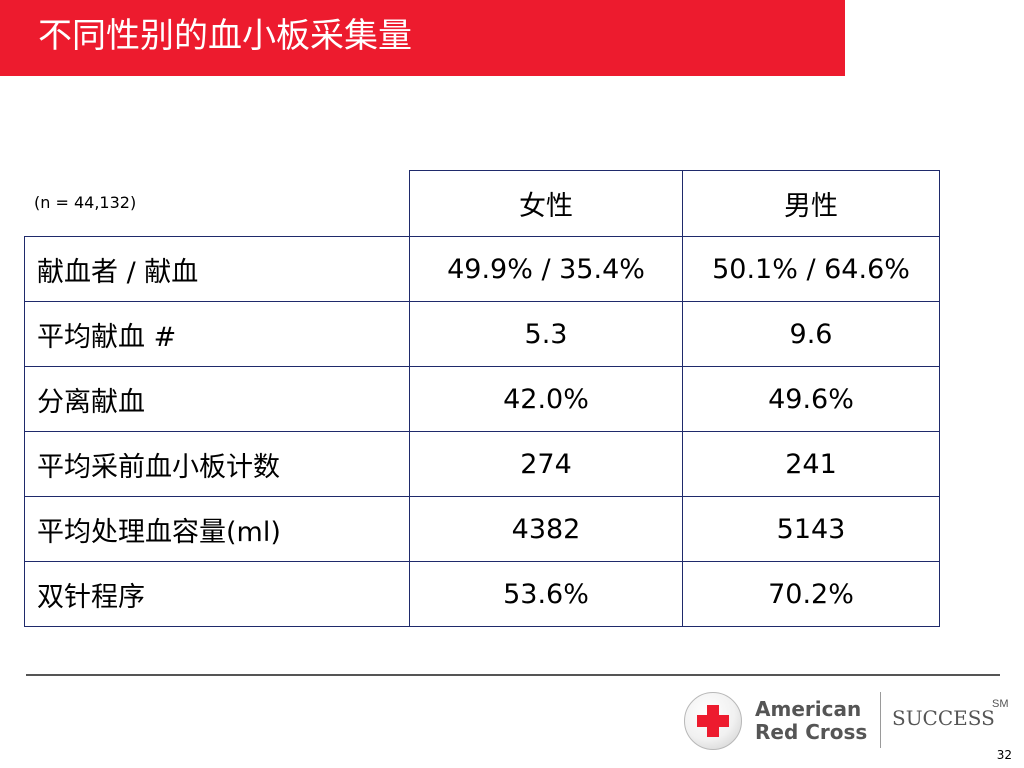  I want to click on male-value: 50.1% / 64.6%, so click(811, 269).